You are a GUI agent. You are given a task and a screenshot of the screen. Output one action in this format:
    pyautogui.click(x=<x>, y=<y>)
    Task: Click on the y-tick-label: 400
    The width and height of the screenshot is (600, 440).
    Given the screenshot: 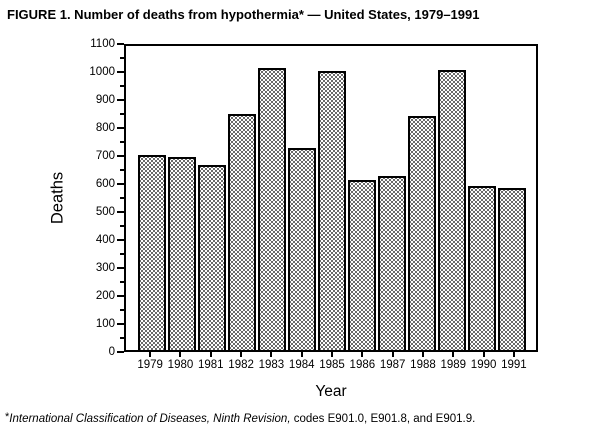 What is the action you would take?
    pyautogui.click(x=105, y=240)
    